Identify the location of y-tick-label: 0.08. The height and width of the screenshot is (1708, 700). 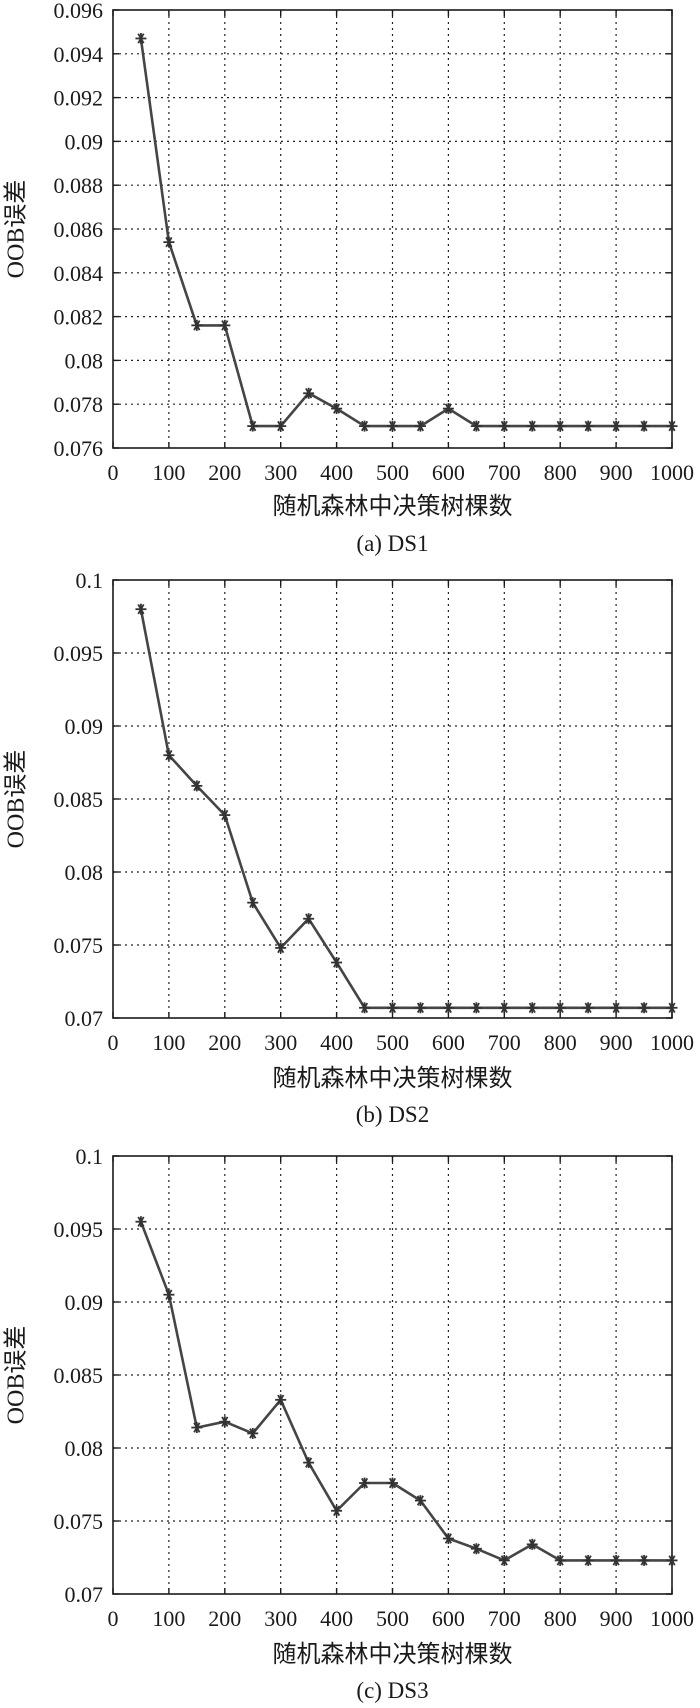
(84, 360).